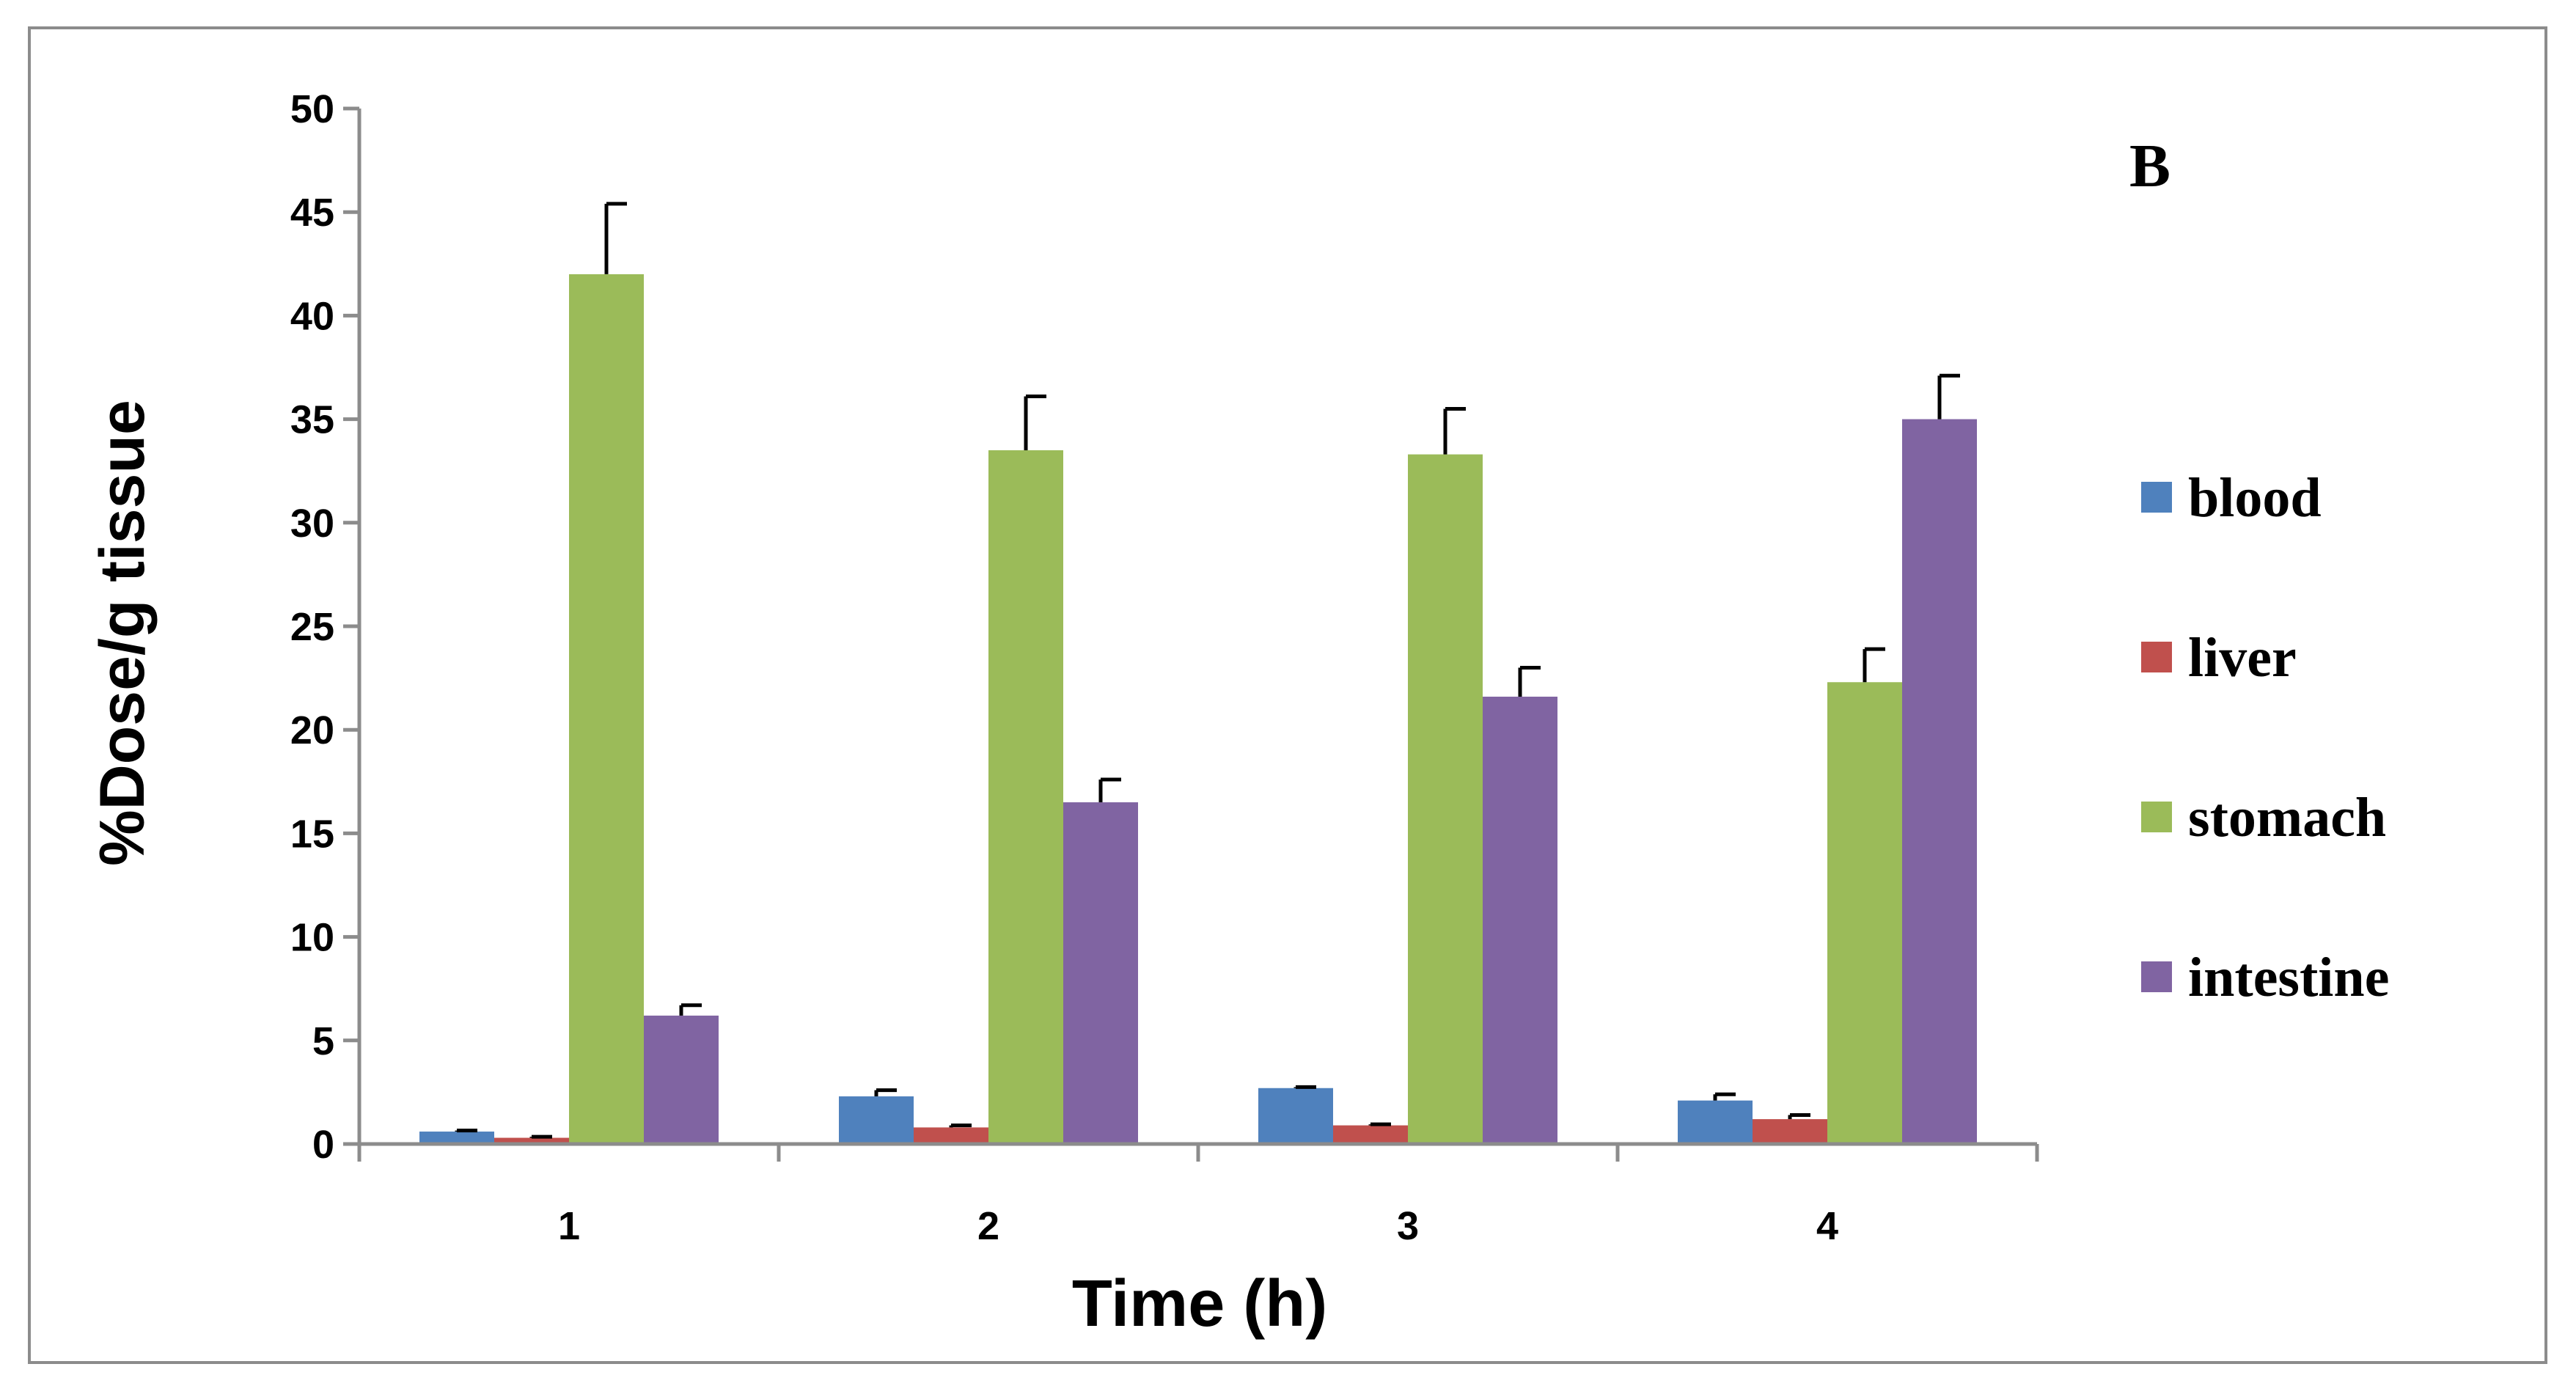 The image size is (2576, 1386). Describe the element at coordinates (312, 420) in the screenshot. I see `y-tick-label-35: 35` at that location.